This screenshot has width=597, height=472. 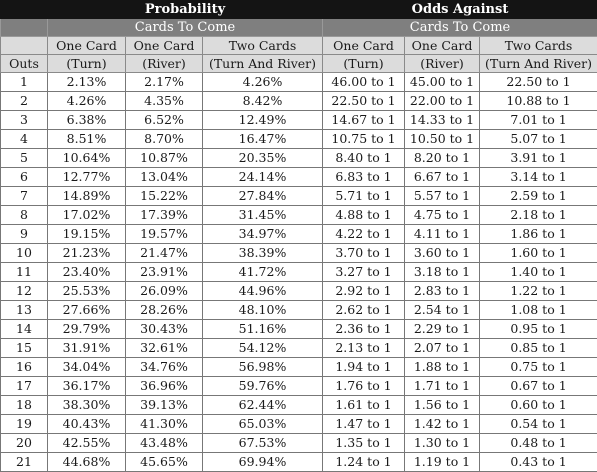 I want to click on prob-turn-river-cell: 16.47%, so click(x=263, y=139).